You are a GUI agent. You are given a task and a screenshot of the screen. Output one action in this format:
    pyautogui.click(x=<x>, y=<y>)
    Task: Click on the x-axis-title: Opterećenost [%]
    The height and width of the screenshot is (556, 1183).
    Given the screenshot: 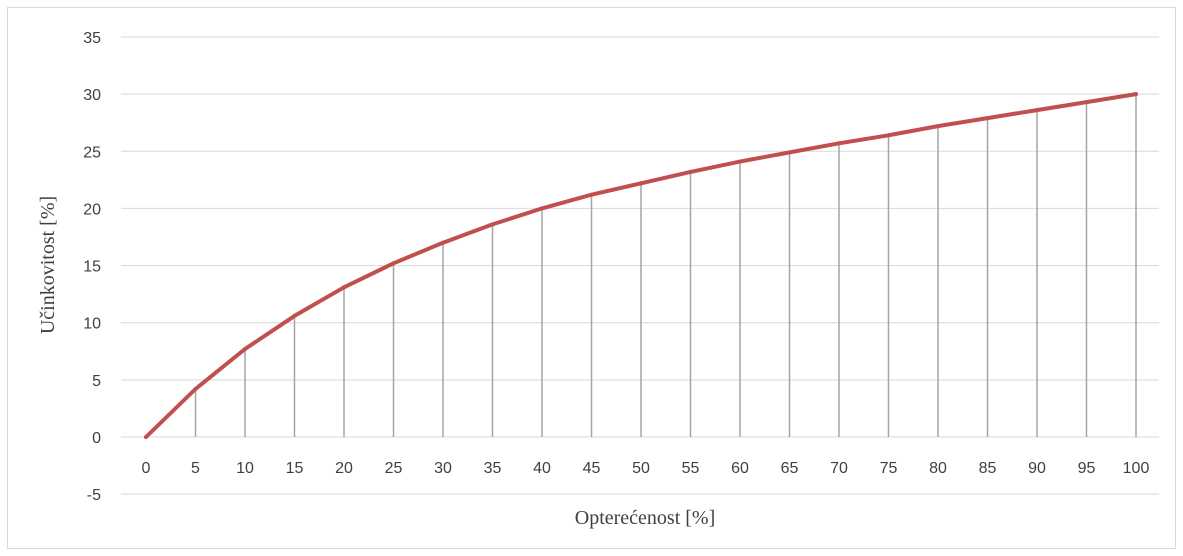 What is the action you would take?
    pyautogui.click(x=645, y=518)
    